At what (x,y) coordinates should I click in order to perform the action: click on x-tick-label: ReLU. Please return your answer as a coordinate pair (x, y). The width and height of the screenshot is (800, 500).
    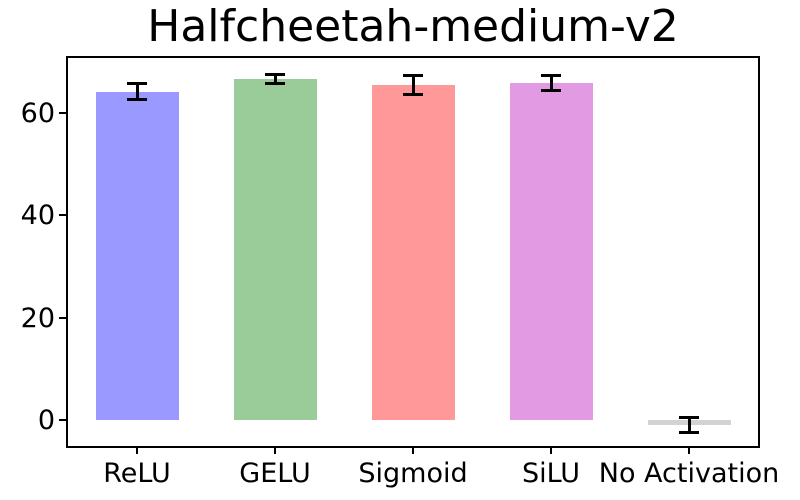
    Looking at the image, I should click on (137, 473).